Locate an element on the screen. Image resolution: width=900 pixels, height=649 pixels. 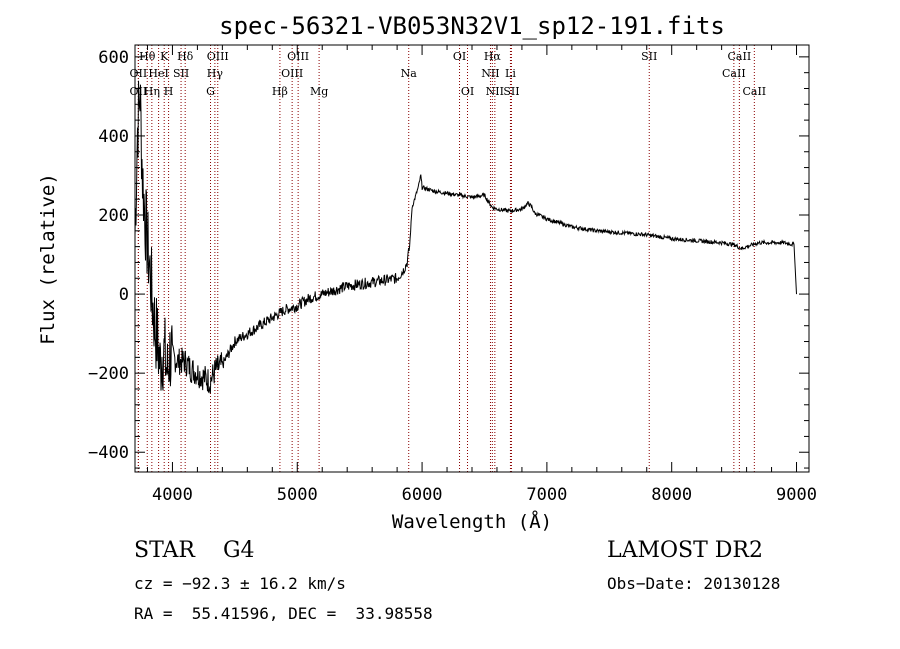
survey-name: LAMOST DR2 is located at coordinates (685, 550).